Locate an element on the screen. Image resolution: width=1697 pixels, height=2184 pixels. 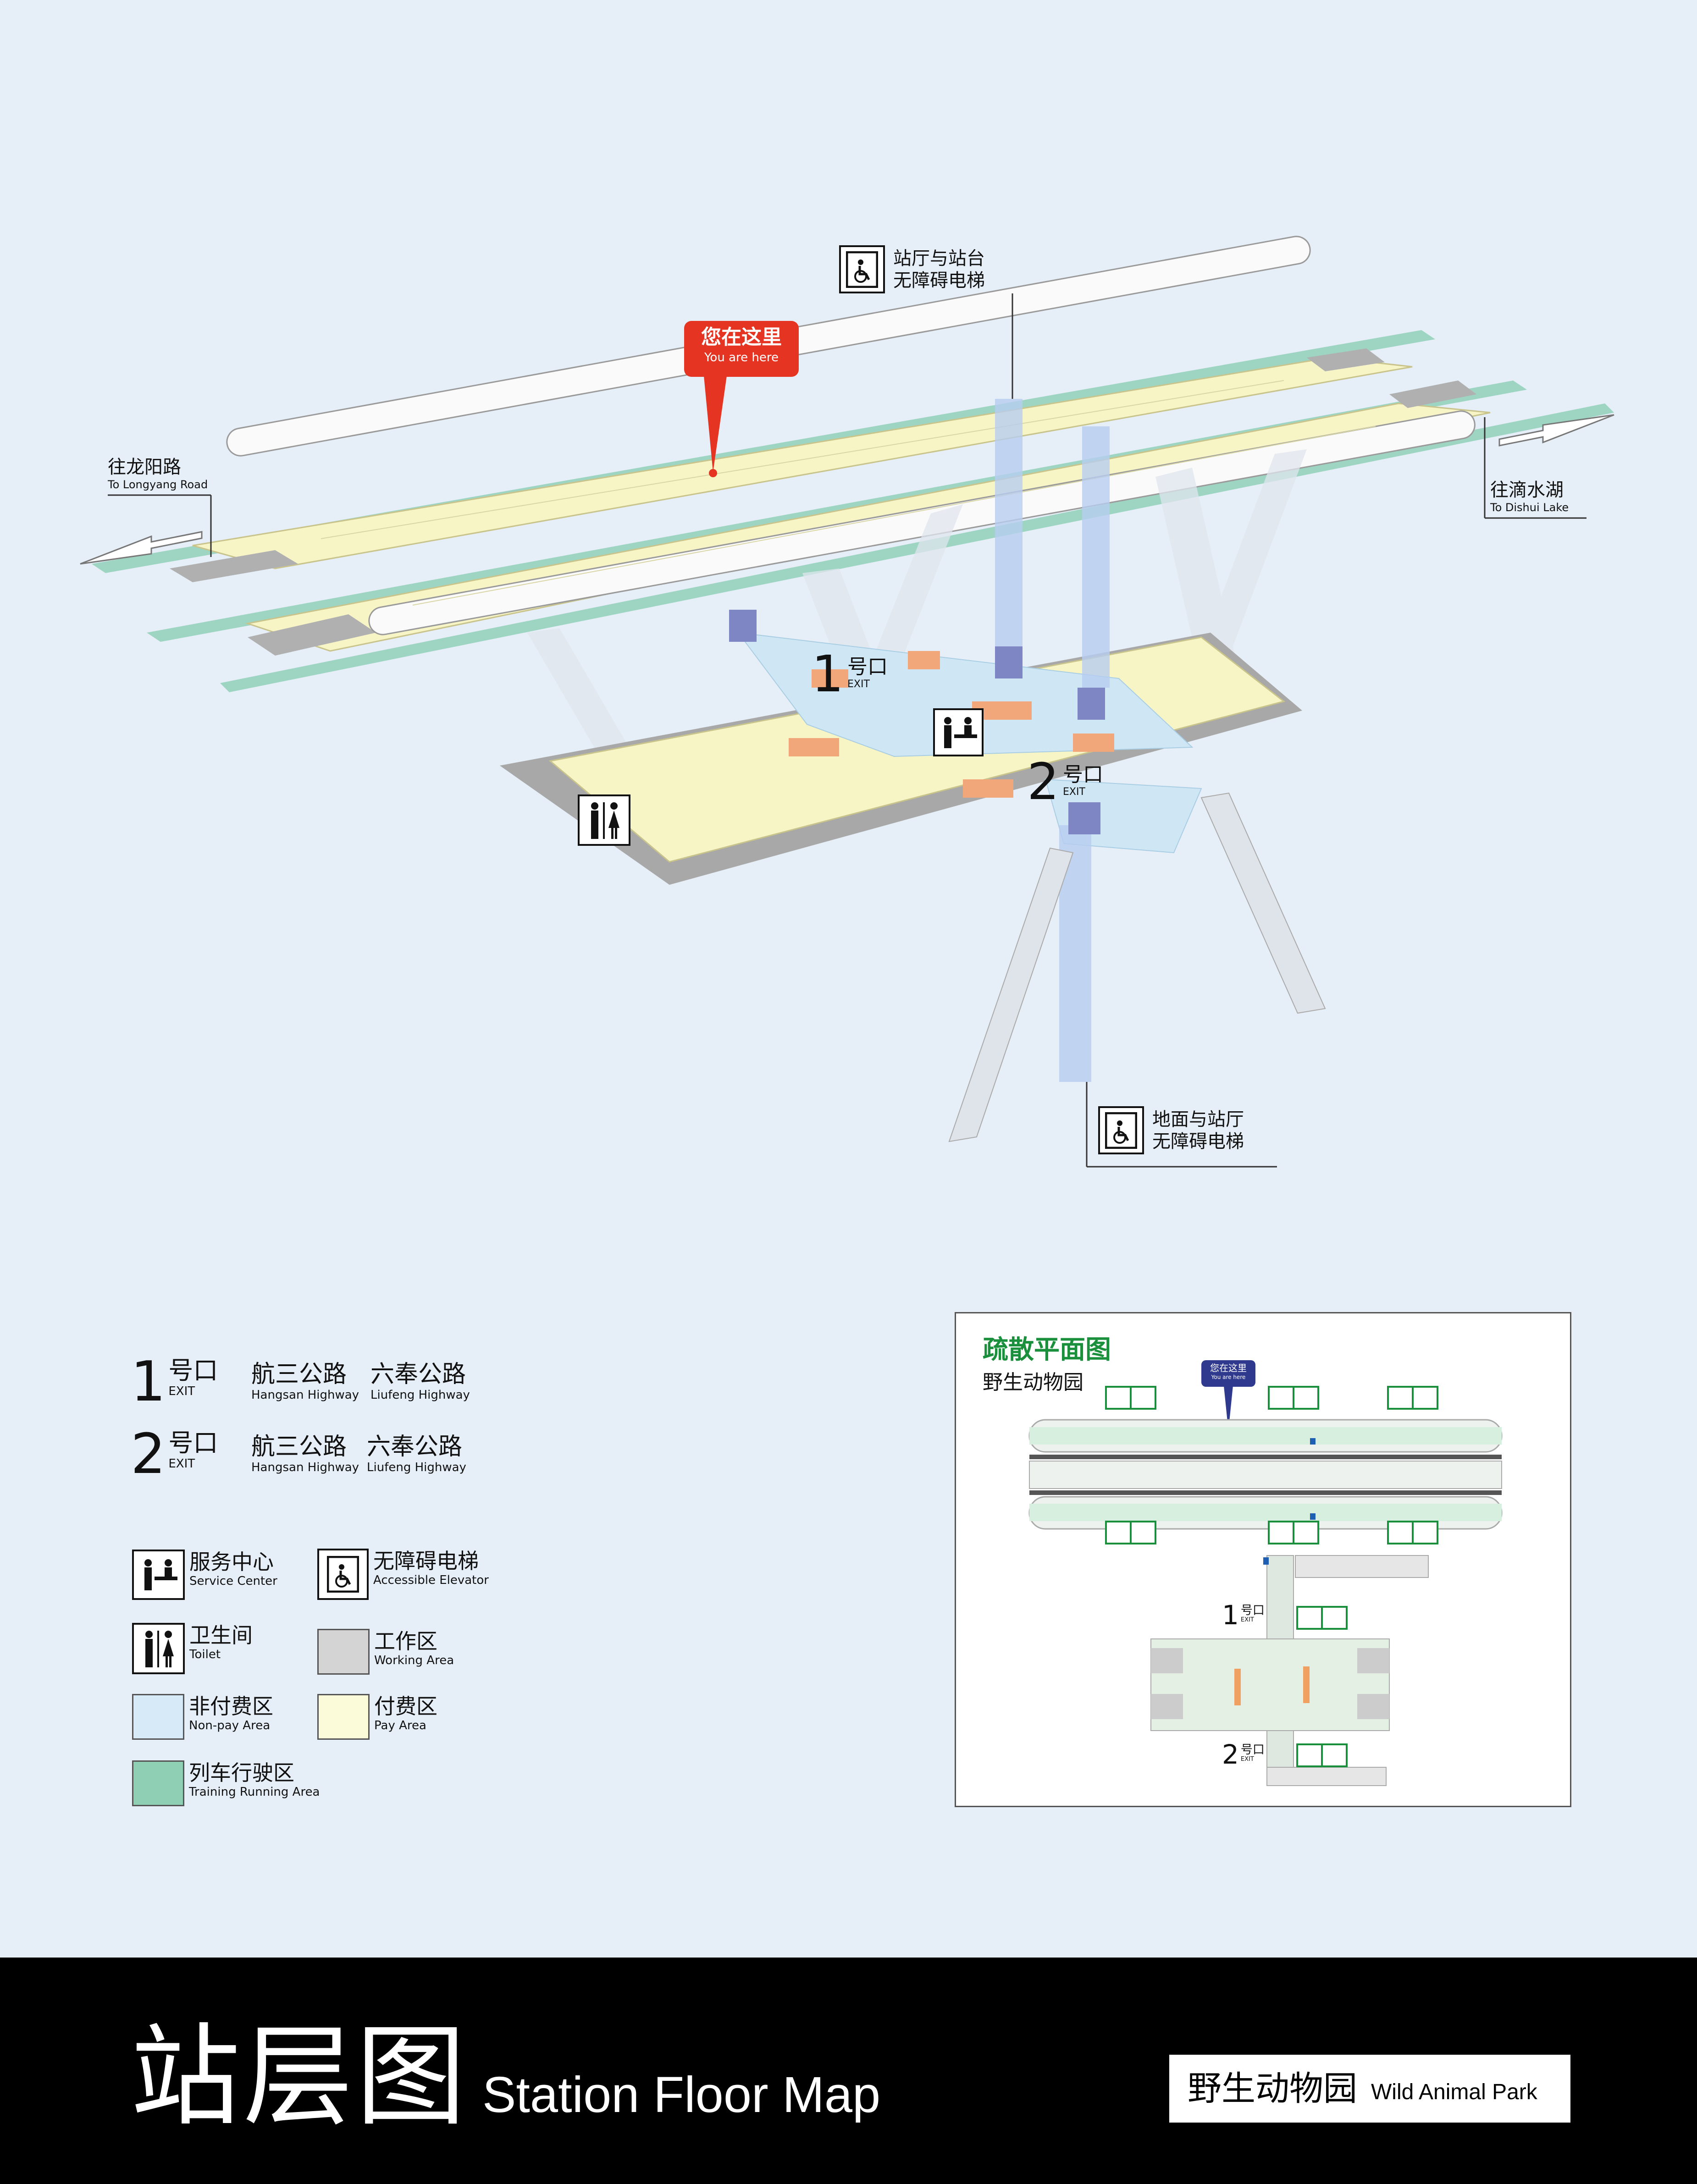
legend-exit-1-zh: 号口 is located at coordinates (193, 1370).